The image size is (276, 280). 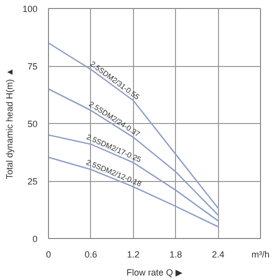 I want to click on y-tick-label: 50, so click(x=32, y=124).